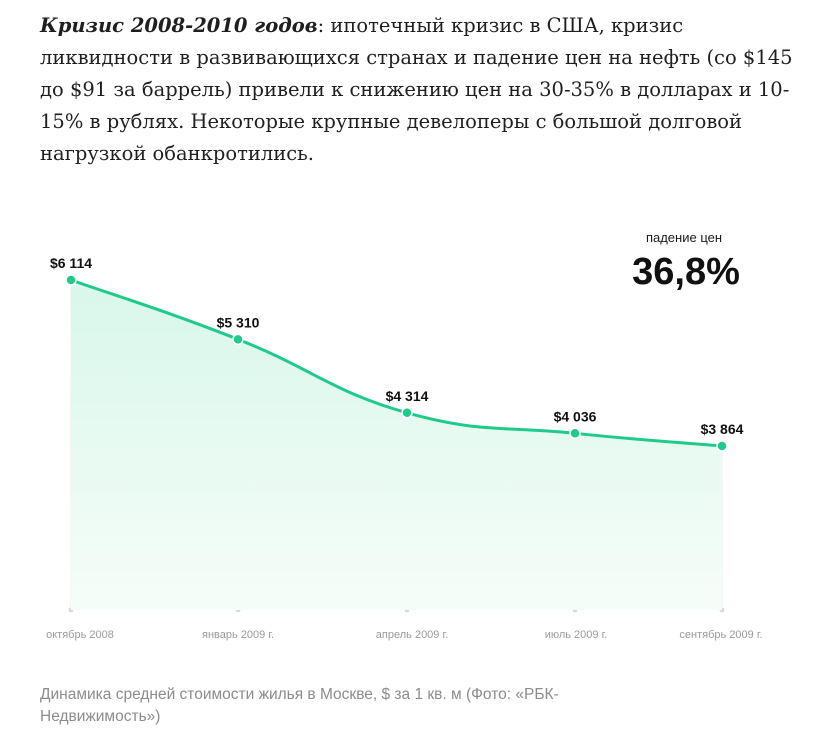 This screenshot has height=752, width=832. Describe the element at coordinates (412, 635) in the screenshot. I see `x-tick-label: апрель 2009 г.` at that location.